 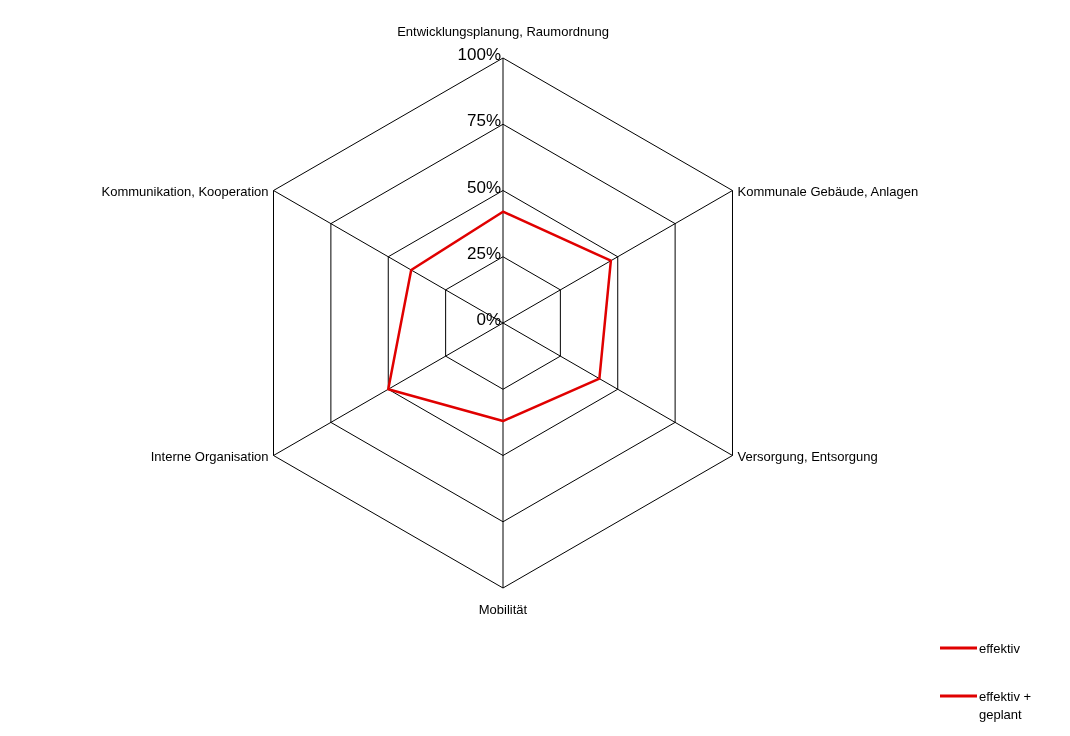 What do you see at coordinates (807, 456) in the screenshot?
I see `spoke-label: Versorgung, Entsorgung` at bounding box center [807, 456].